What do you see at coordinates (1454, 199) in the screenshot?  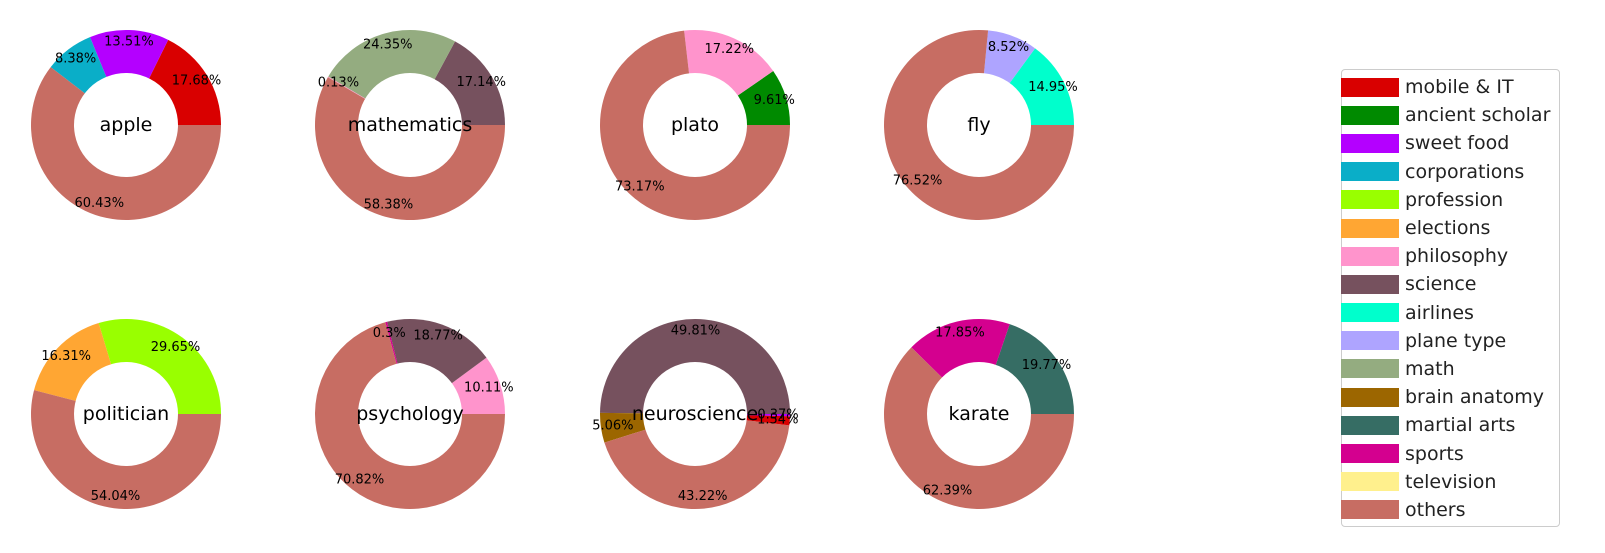 I see `legend-label: profession` at bounding box center [1454, 199].